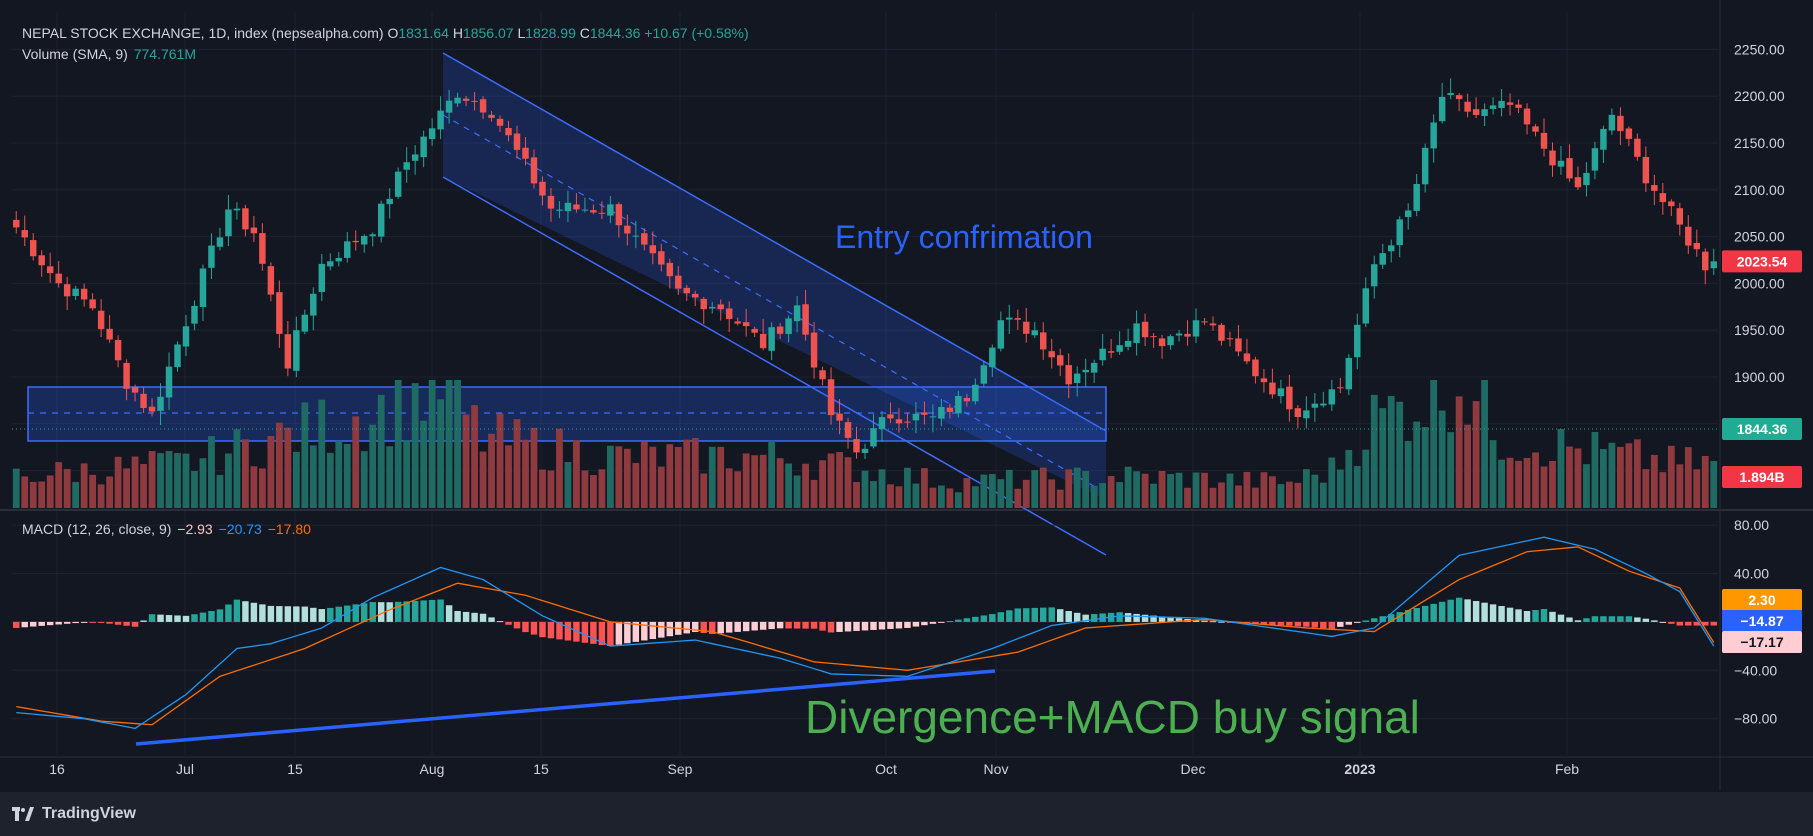  Describe the element at coordinates (97, 529) in the screenshot. I see `macd-label: MACD (12, 26, close, 9)` at that location.